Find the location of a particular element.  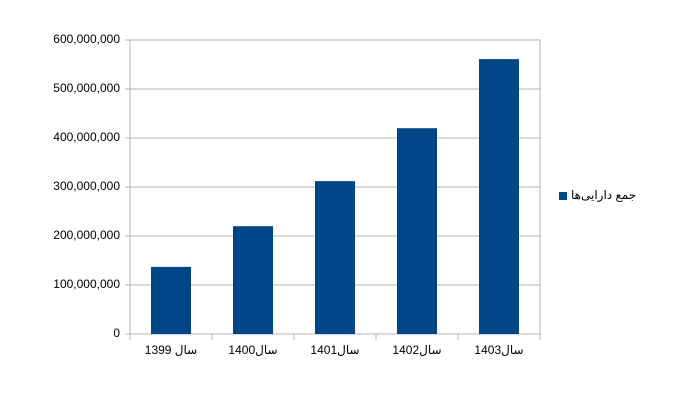

y-tick-label: 0 is located at coordinates (116, 333).